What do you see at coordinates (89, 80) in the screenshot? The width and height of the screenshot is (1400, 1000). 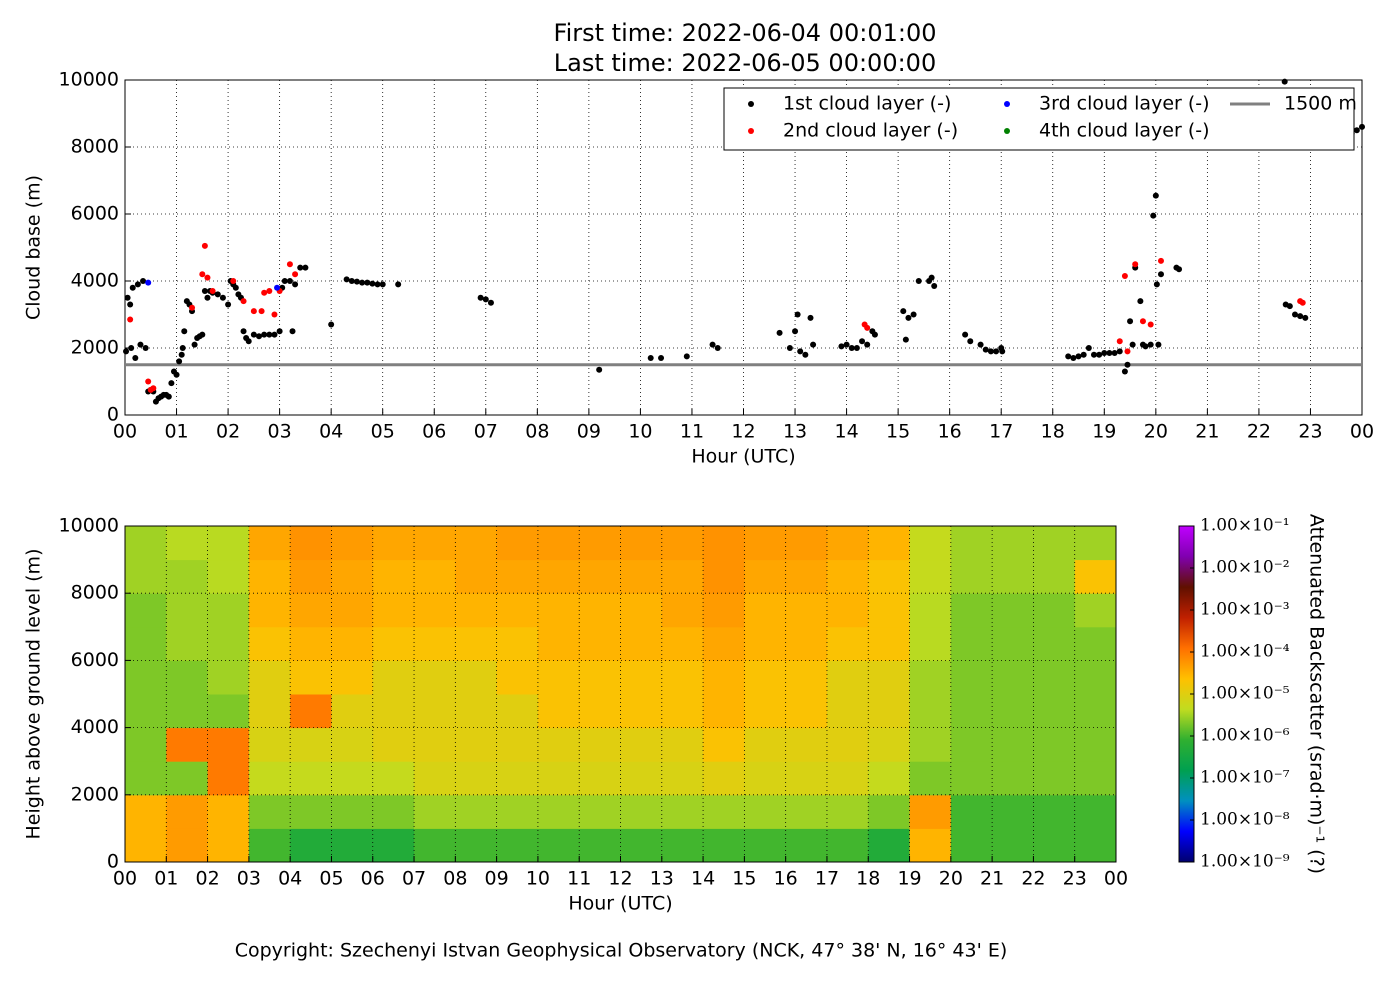 I see `y-tick-label: 10000` at bounding box center [89, 80].